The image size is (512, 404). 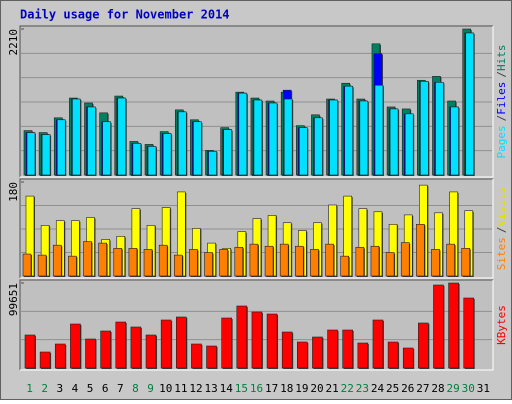 I want to click on legend-entry: Sites, so click(x=501, y=253).